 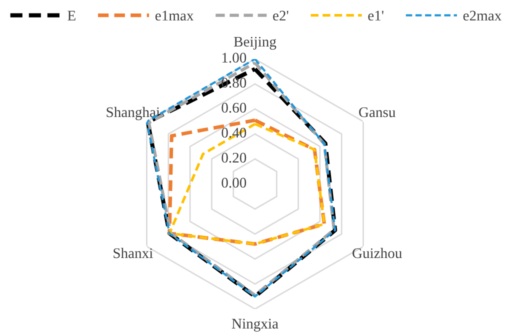 I want to click on y-tick-label: 0.60, so click(x=234, y=107).